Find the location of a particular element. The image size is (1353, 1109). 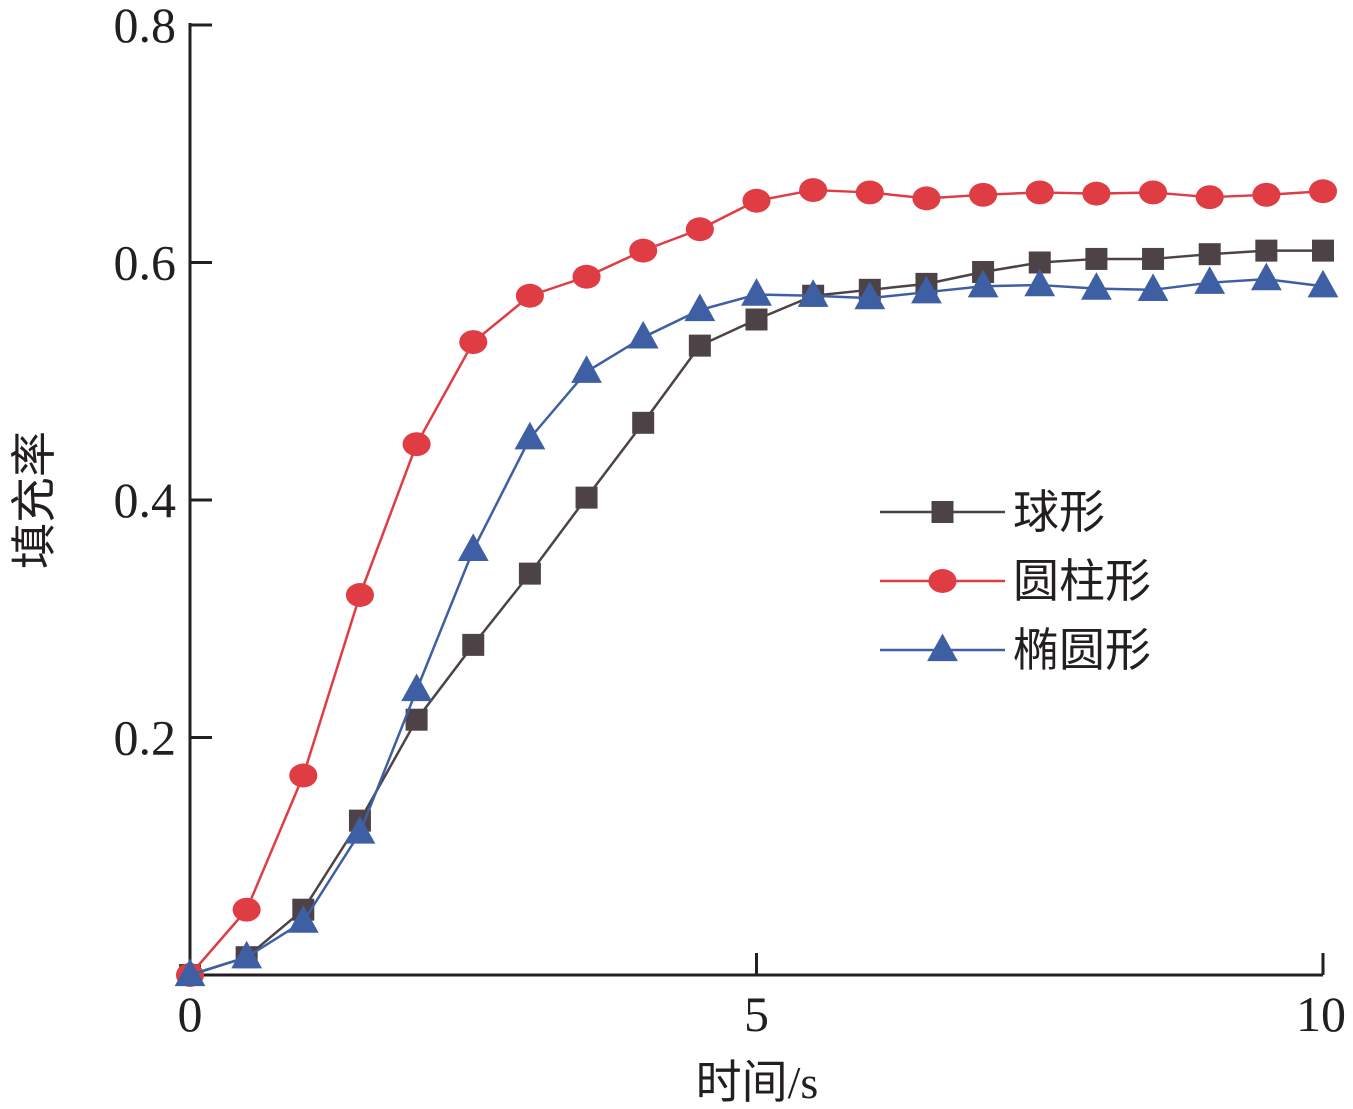

legend-item: 圆柱形 is located at coordinates (1015, 581).